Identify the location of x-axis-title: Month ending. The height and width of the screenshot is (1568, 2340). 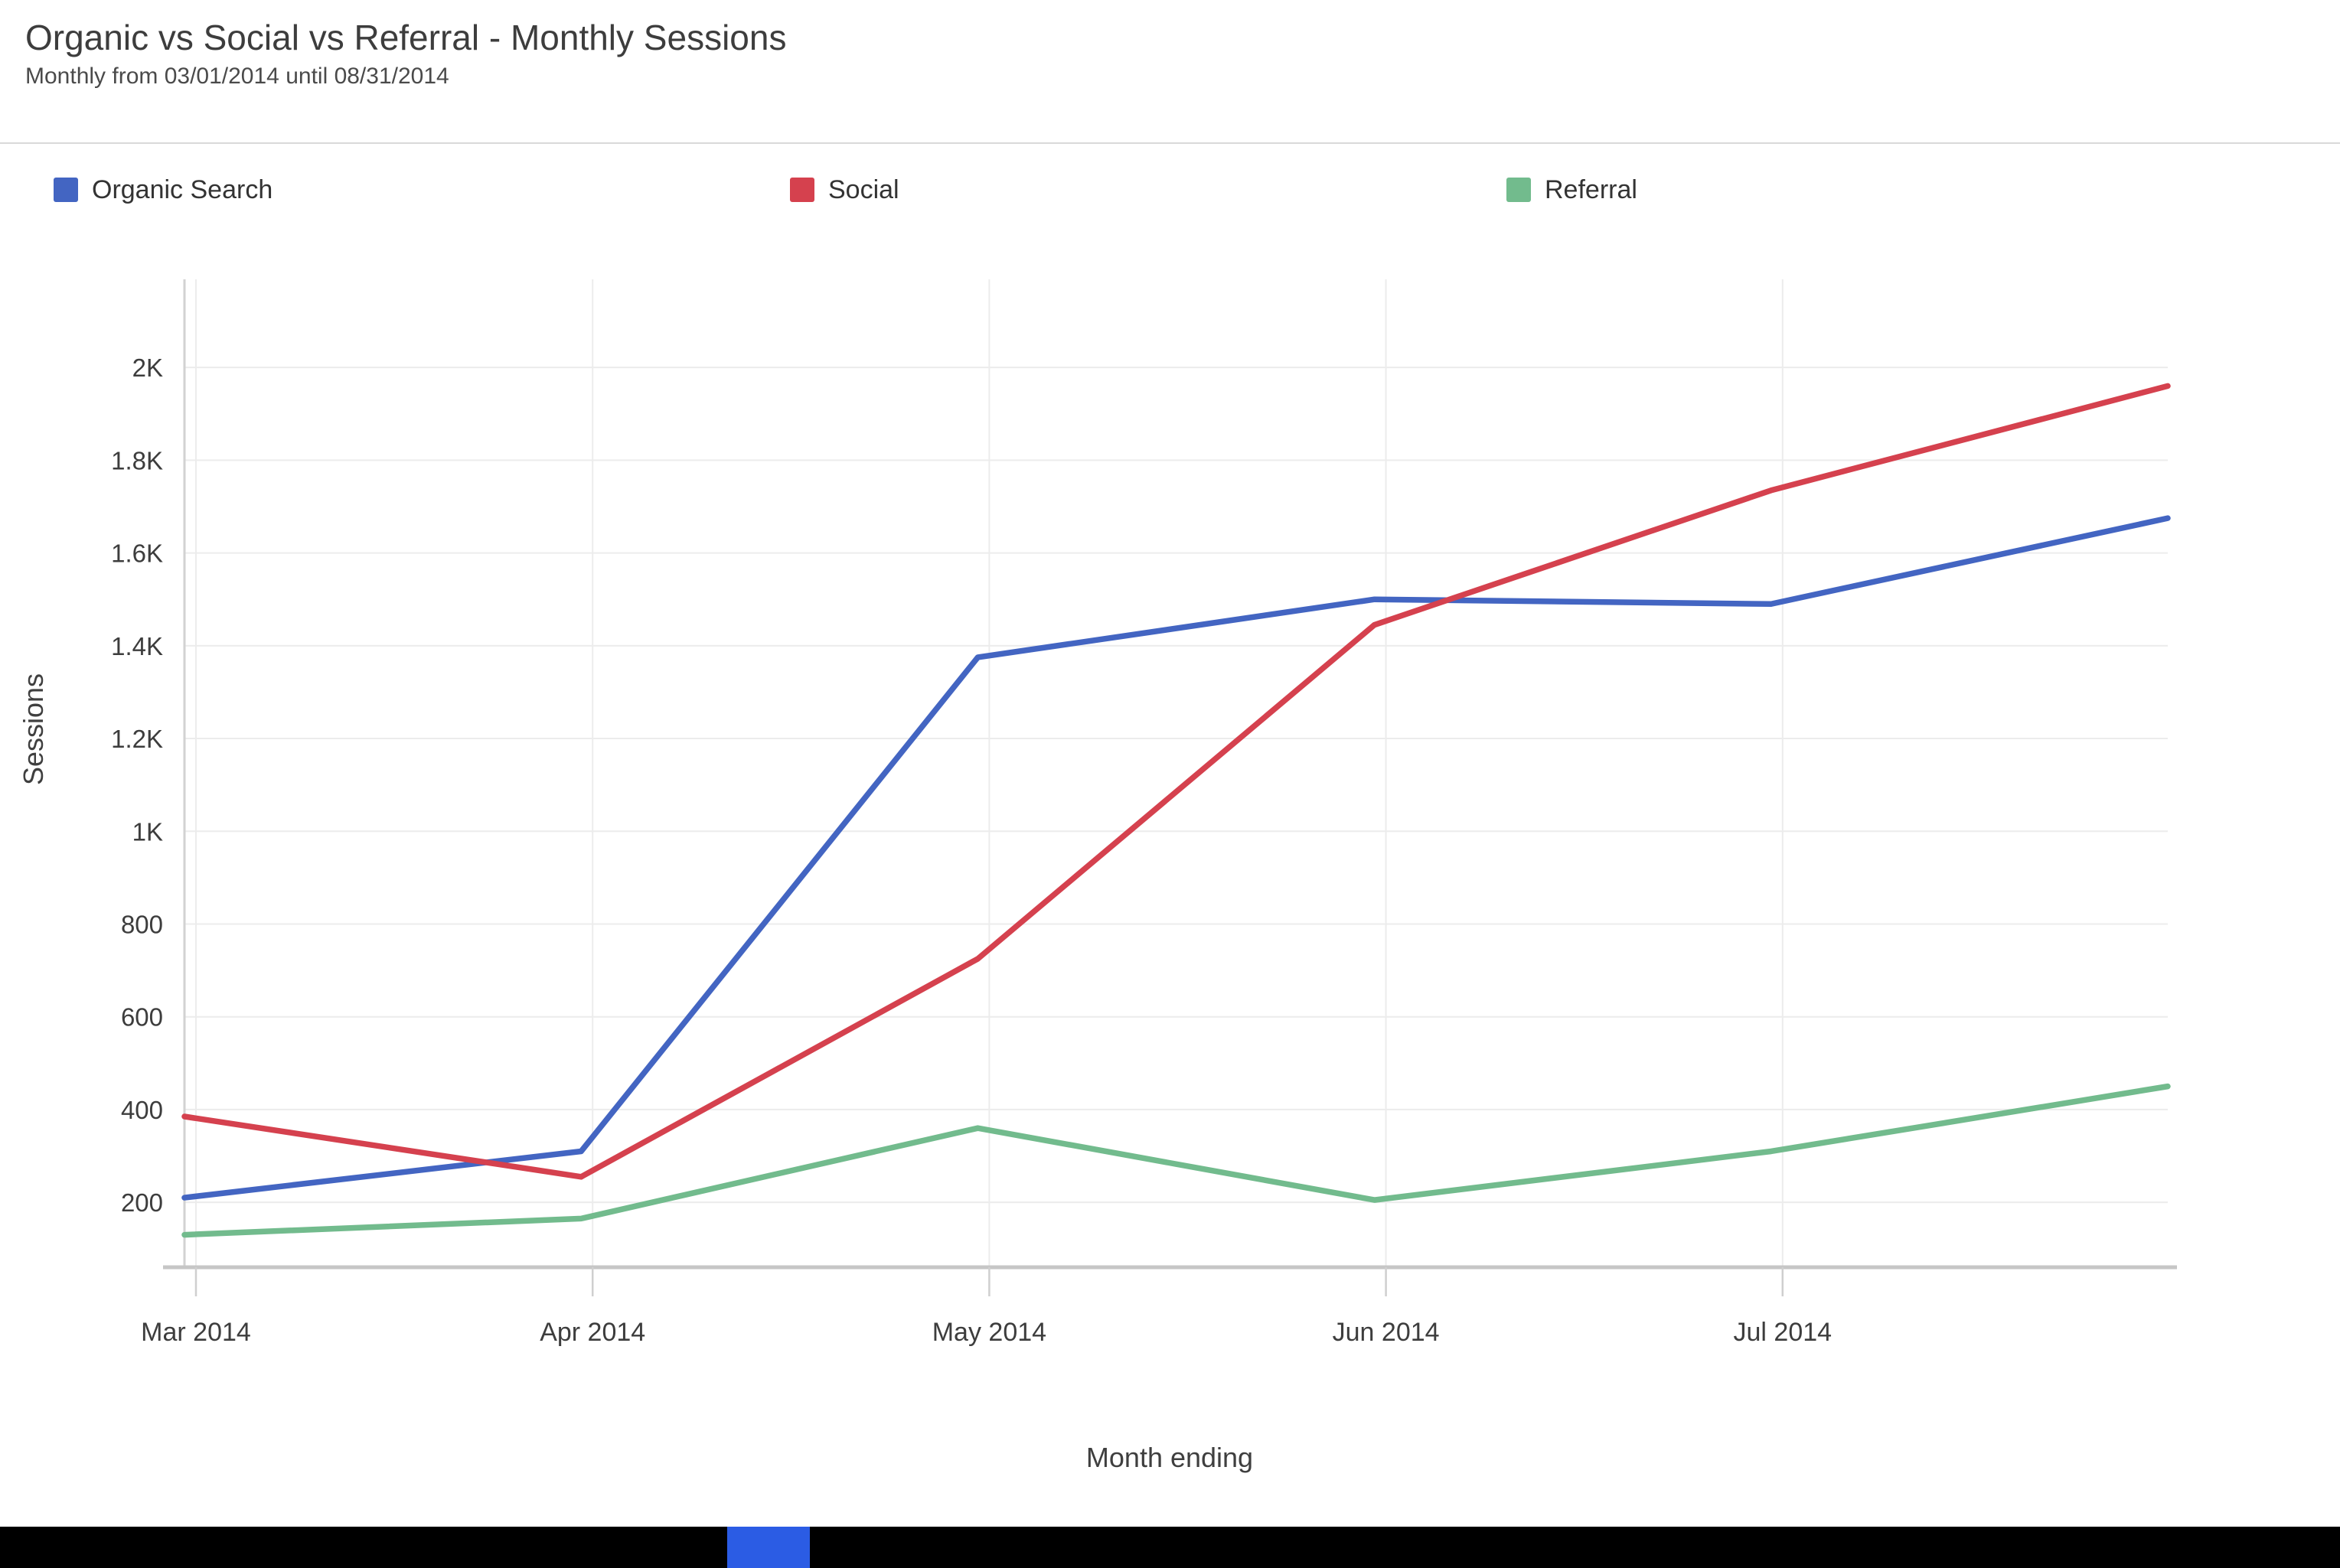
(1169, 1457).